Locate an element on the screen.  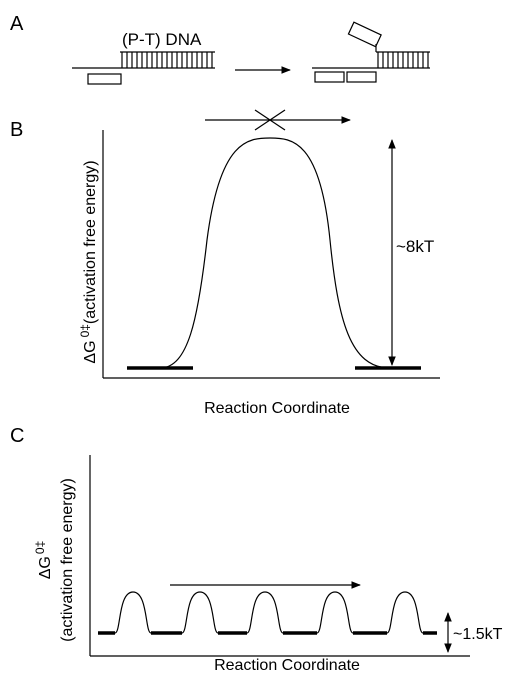
dna-with-proteins is located at coordinates (371, 52).